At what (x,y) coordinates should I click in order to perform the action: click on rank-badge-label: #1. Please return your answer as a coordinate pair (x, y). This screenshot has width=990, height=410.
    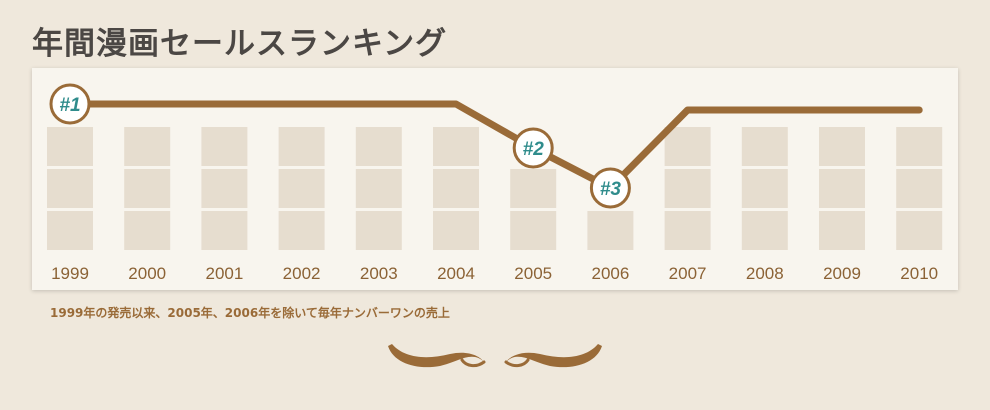
    Looking at the image, I should click on (69, 105).